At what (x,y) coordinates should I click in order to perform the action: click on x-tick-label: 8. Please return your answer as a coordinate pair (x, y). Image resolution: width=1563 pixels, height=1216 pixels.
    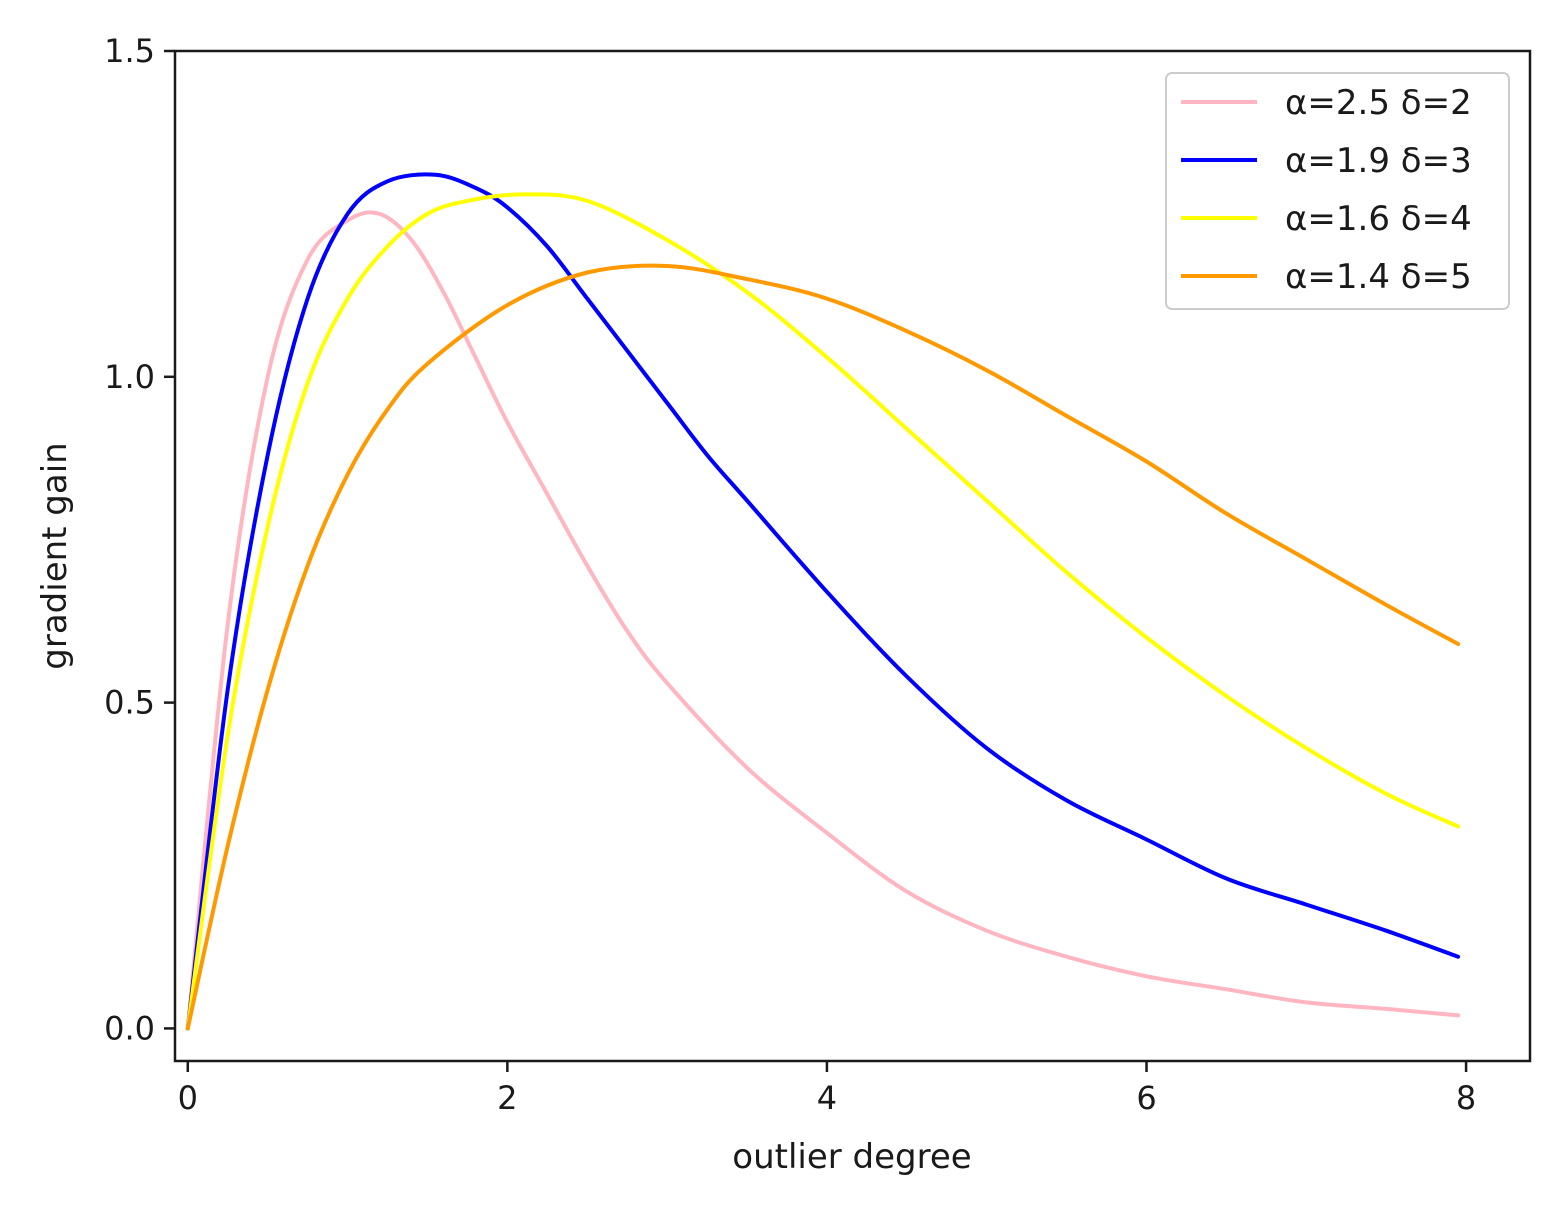
    Looking at the image, I should click on (1466, 1098).